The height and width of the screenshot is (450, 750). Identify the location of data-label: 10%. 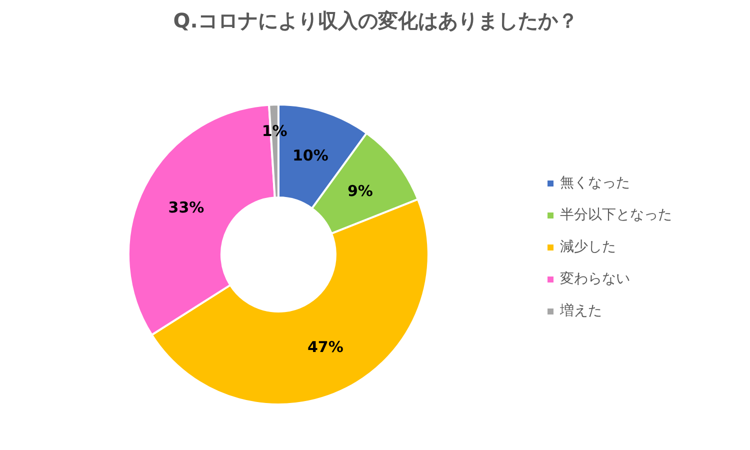
(310, 155).